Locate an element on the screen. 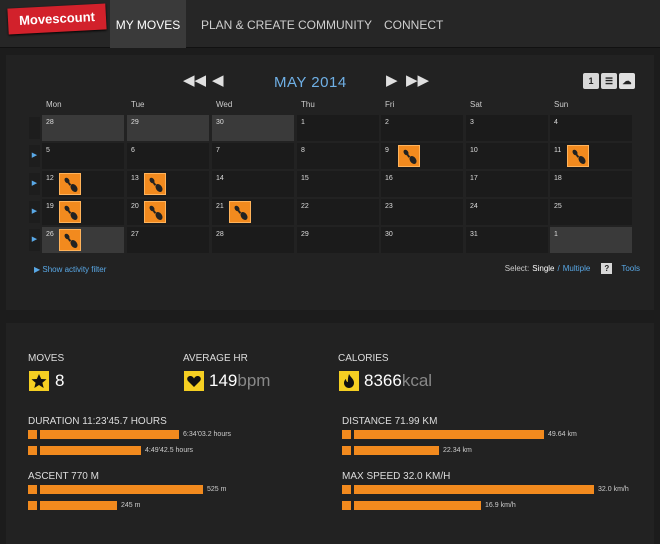  weekday-tue: Tue is located at coordinates (138, 104).